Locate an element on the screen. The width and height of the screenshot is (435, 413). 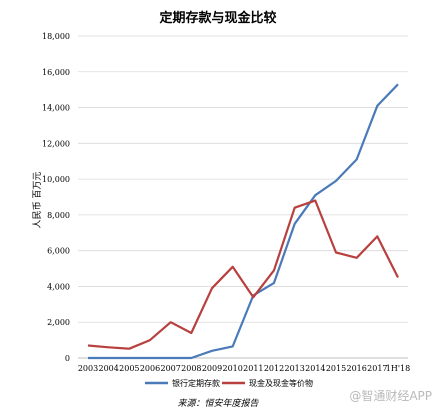
y-tick-label: 0 is located at coordinates (67, 358).